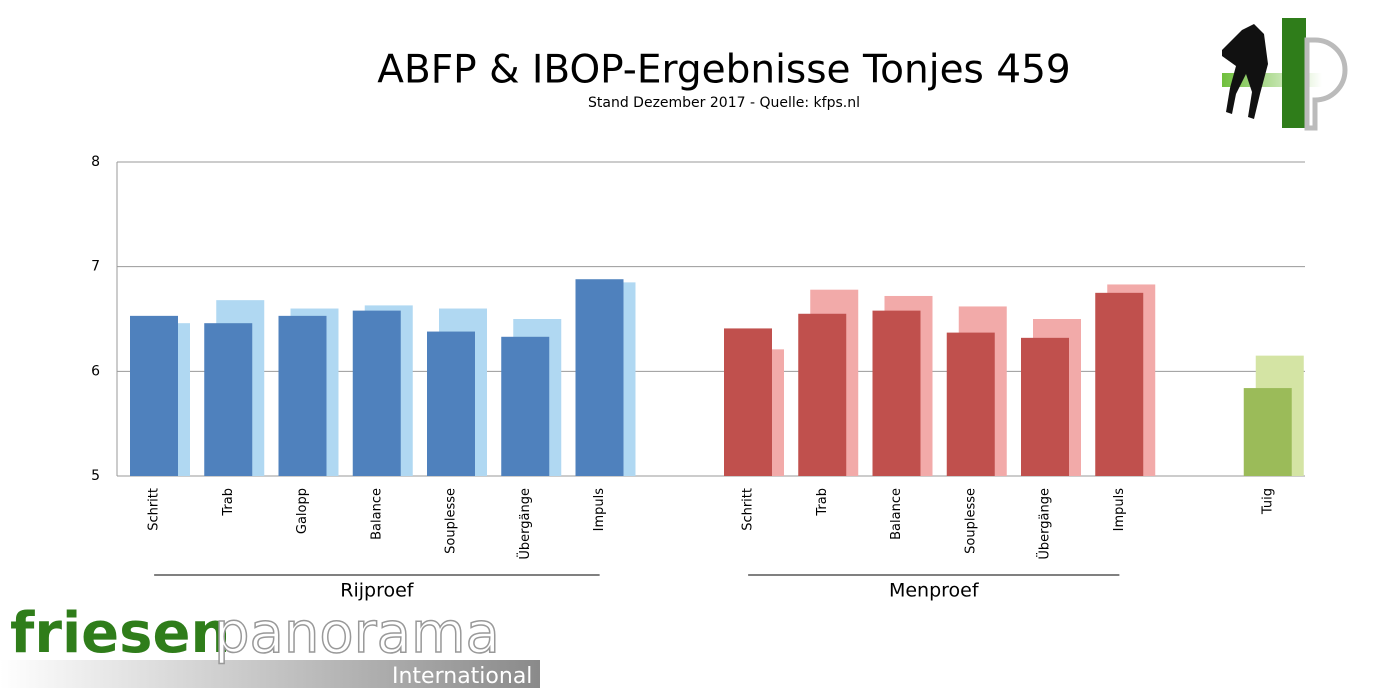 This screenshot has height=700, width=1400. I want to click on logo-bar, so click(270, 674).